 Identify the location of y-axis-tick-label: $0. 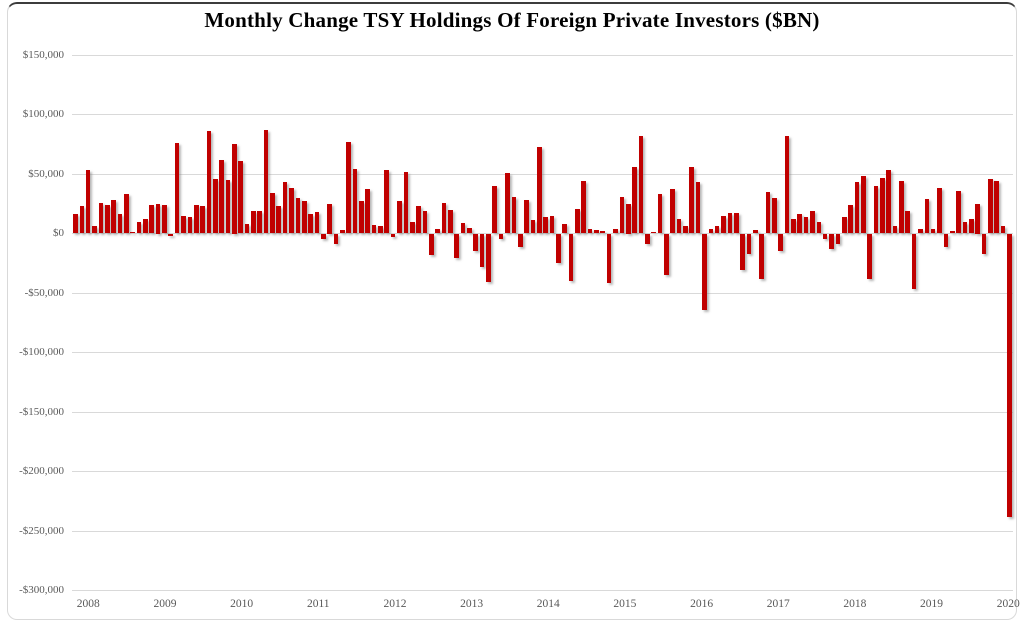
(58, 233).